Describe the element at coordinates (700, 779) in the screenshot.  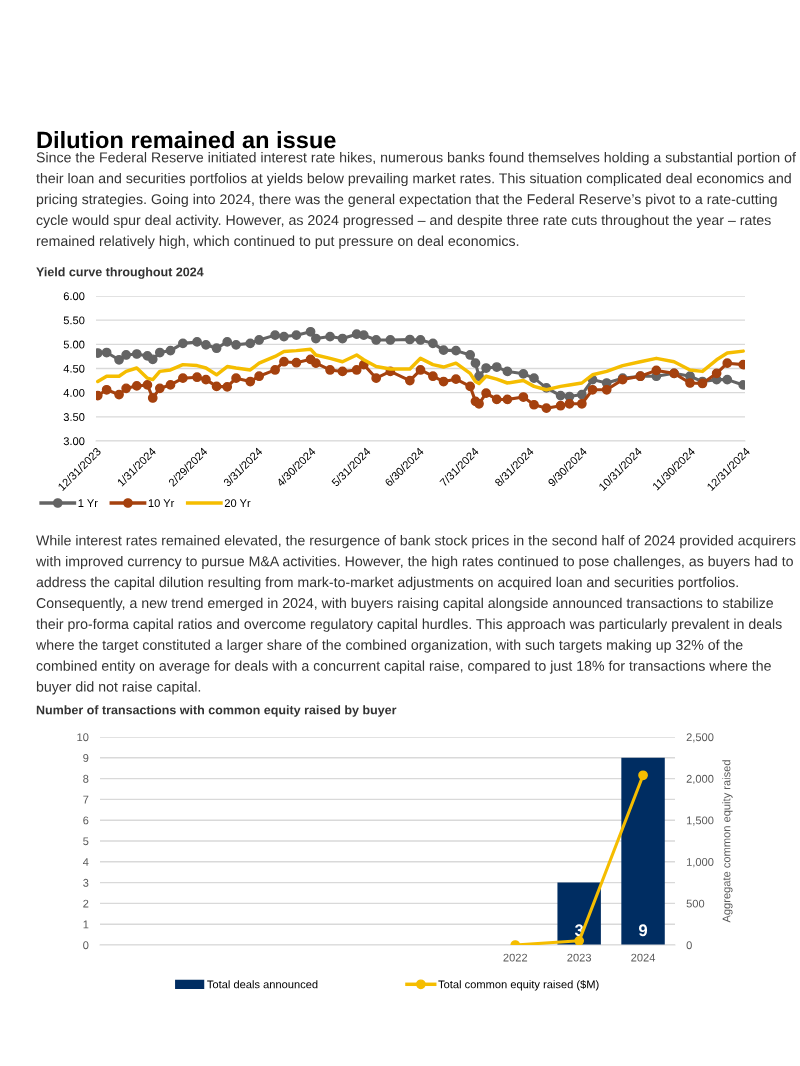
I see `y2-tick-label: 2,000` at that location.